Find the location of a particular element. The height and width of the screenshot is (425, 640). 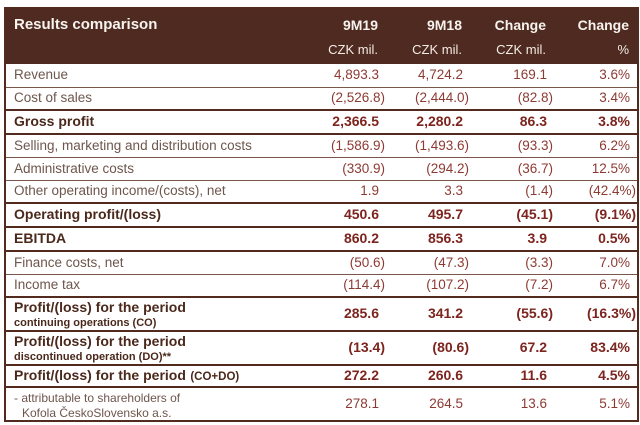

cell-change: 67.2 is located at coordinates (512, 348).